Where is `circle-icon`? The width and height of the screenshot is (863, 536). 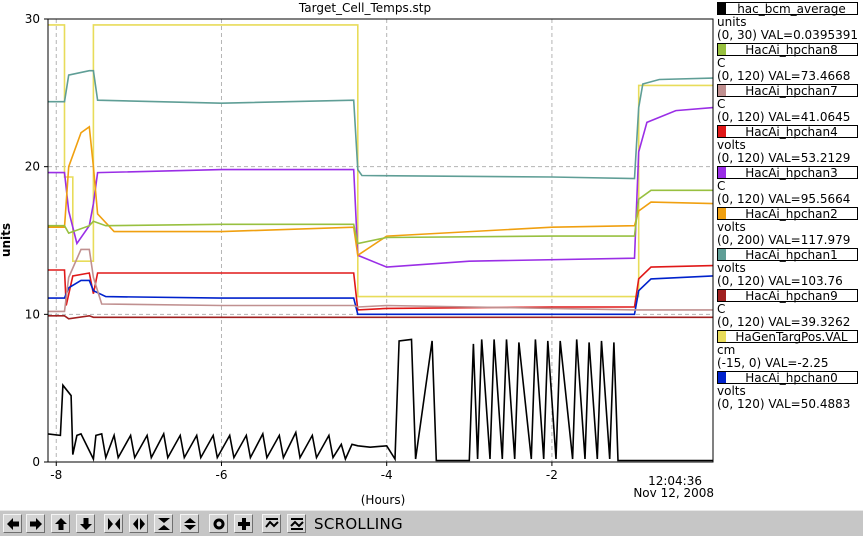
circle-icon is located at coordinates (219, 524).